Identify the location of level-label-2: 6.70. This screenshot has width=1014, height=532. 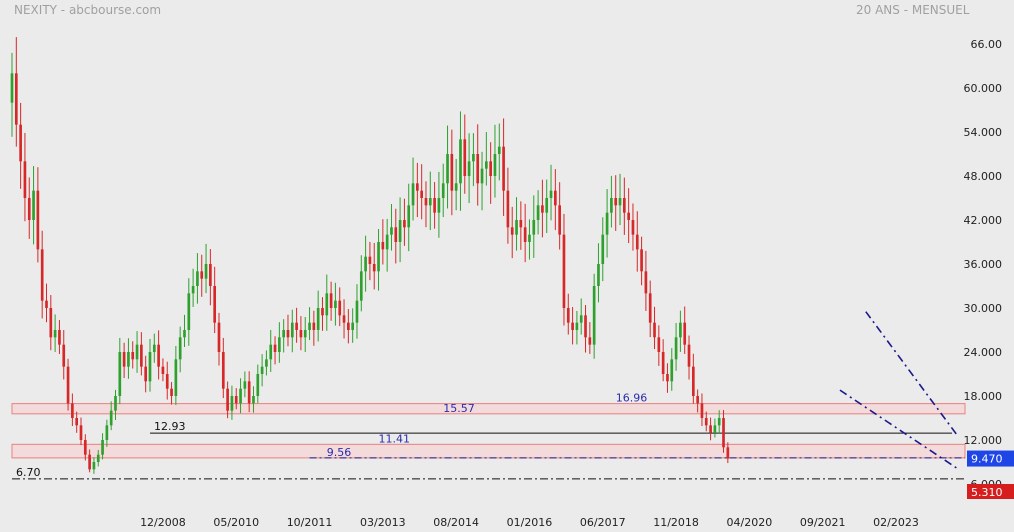
(28, 472).